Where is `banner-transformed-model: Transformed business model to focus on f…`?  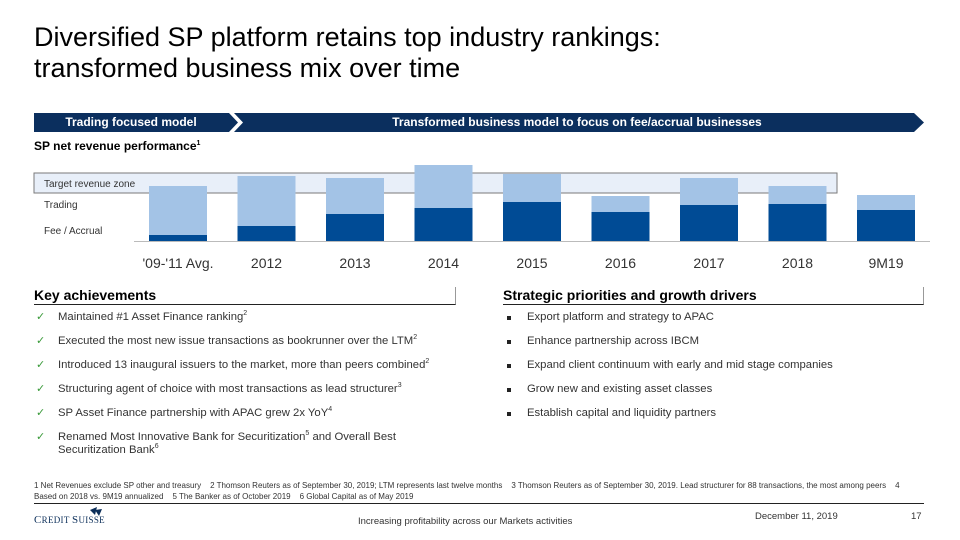
banner-transformed-model: Transformed business model to focus on f… is located at coordinates (580, 122).